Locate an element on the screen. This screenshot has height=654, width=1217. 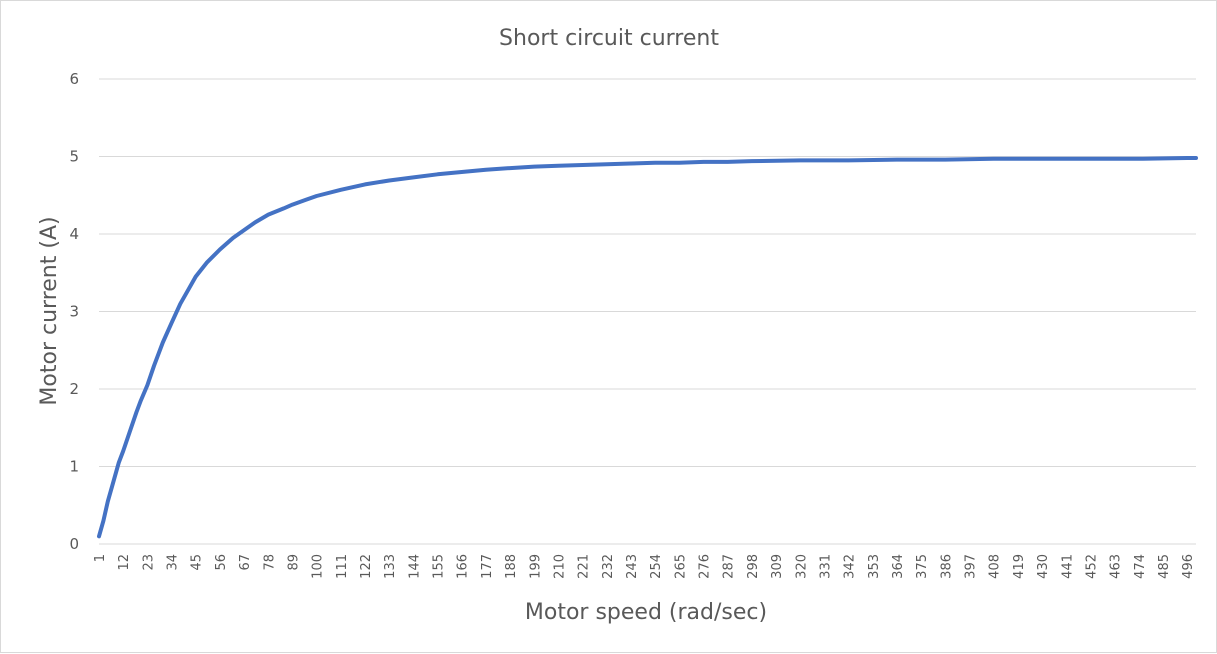
x-tick-label: 100 is located at coordinates (318, 566).